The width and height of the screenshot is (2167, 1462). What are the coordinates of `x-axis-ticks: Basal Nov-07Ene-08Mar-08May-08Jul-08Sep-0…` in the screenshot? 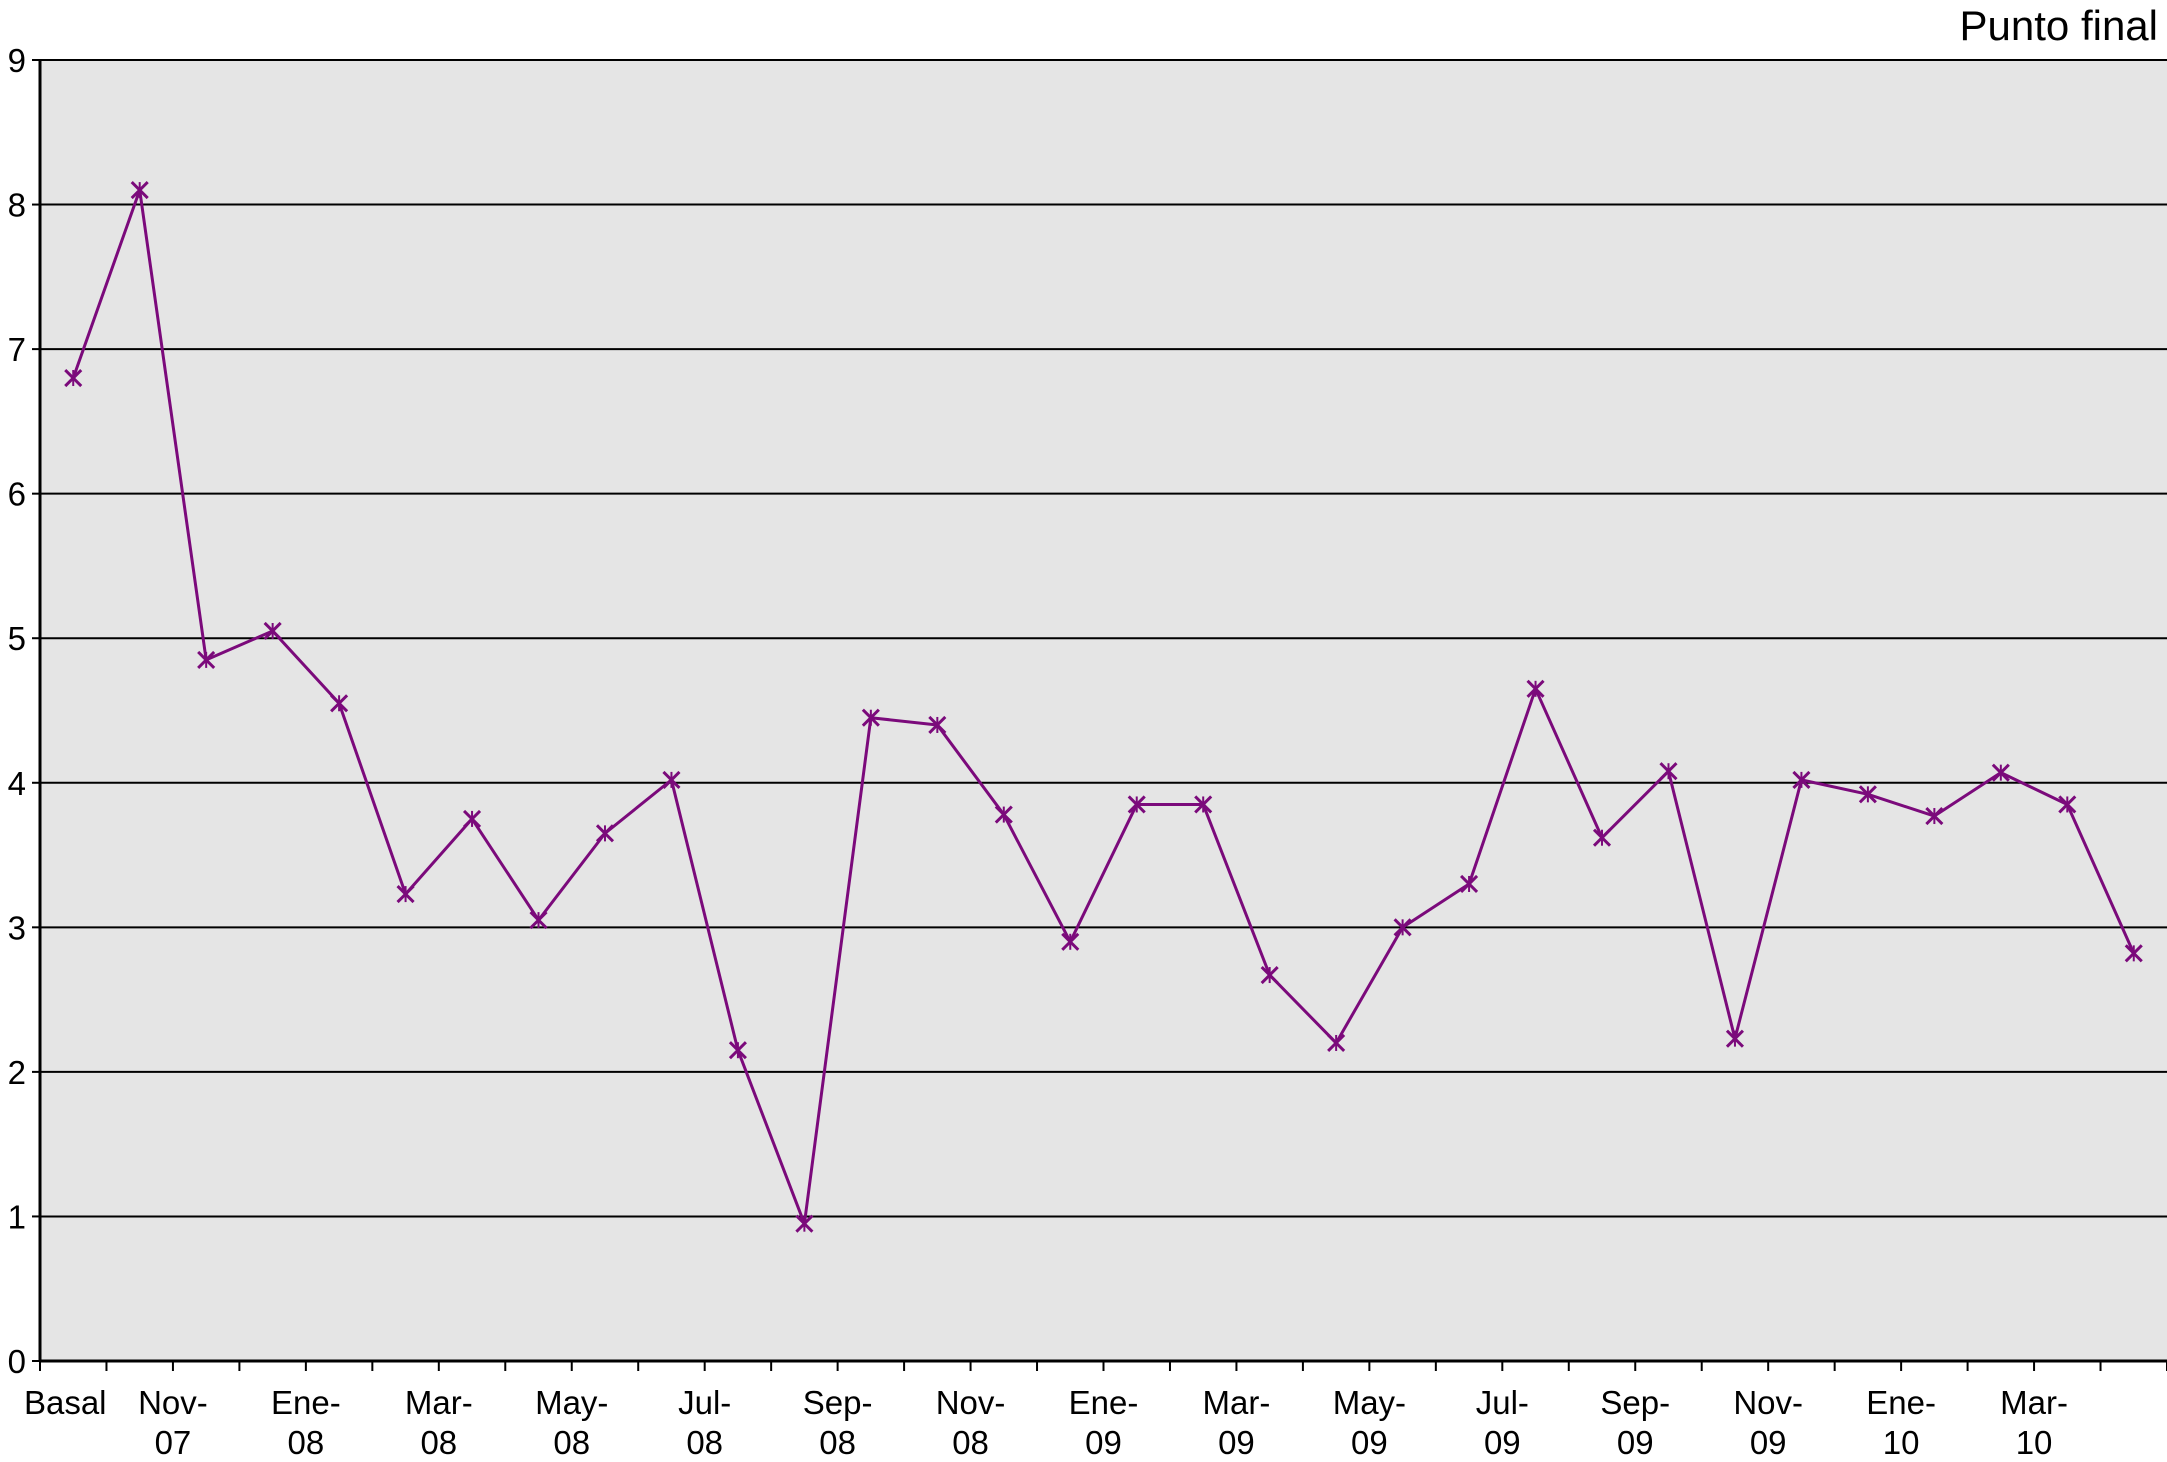 It's located at (1095, 1411).